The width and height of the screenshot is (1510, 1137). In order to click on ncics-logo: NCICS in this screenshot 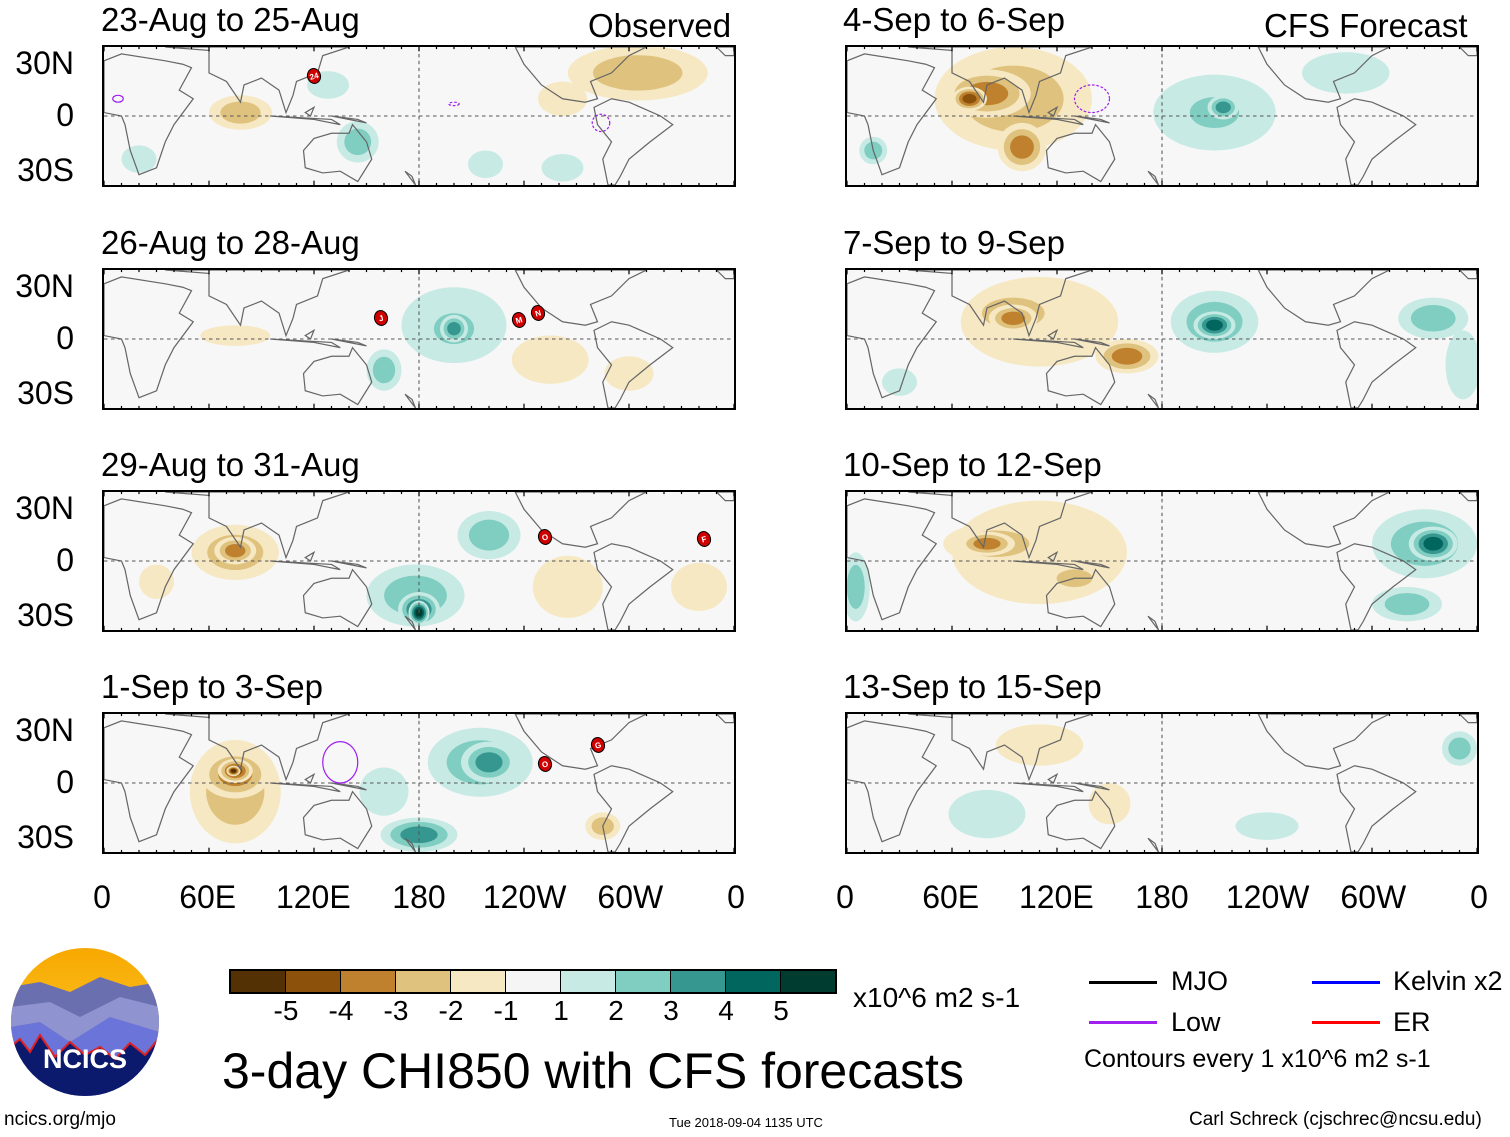, I will do `click(85, 1022)`.